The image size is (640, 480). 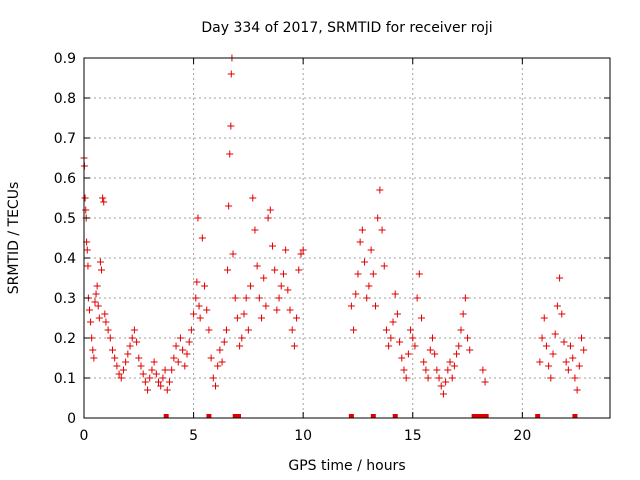 I want to click on y-tick-label: 0.4, so click(x=65, y=259).